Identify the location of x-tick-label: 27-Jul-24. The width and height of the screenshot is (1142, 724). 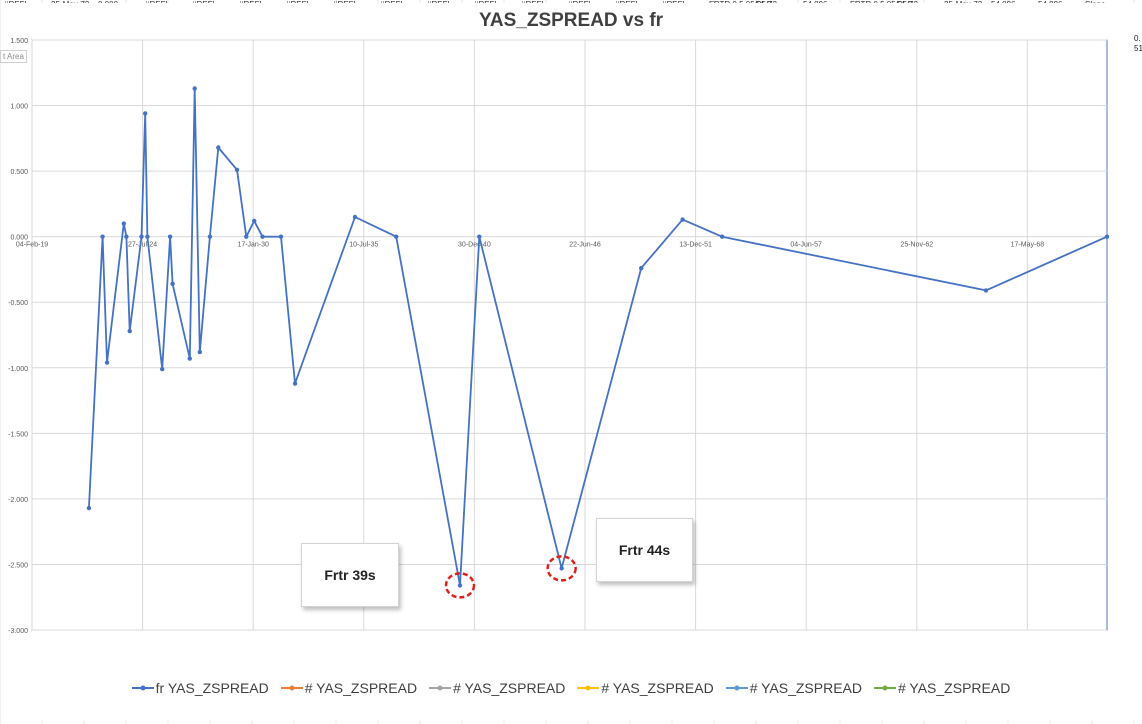
(142, 245).